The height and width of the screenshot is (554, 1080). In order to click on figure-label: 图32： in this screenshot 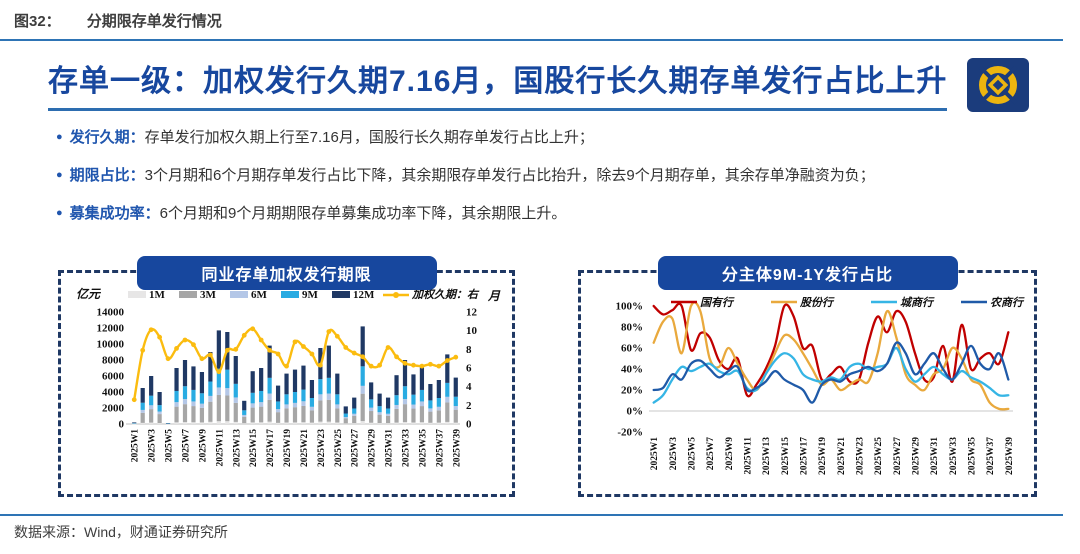, I will do `click(37, 21)`.